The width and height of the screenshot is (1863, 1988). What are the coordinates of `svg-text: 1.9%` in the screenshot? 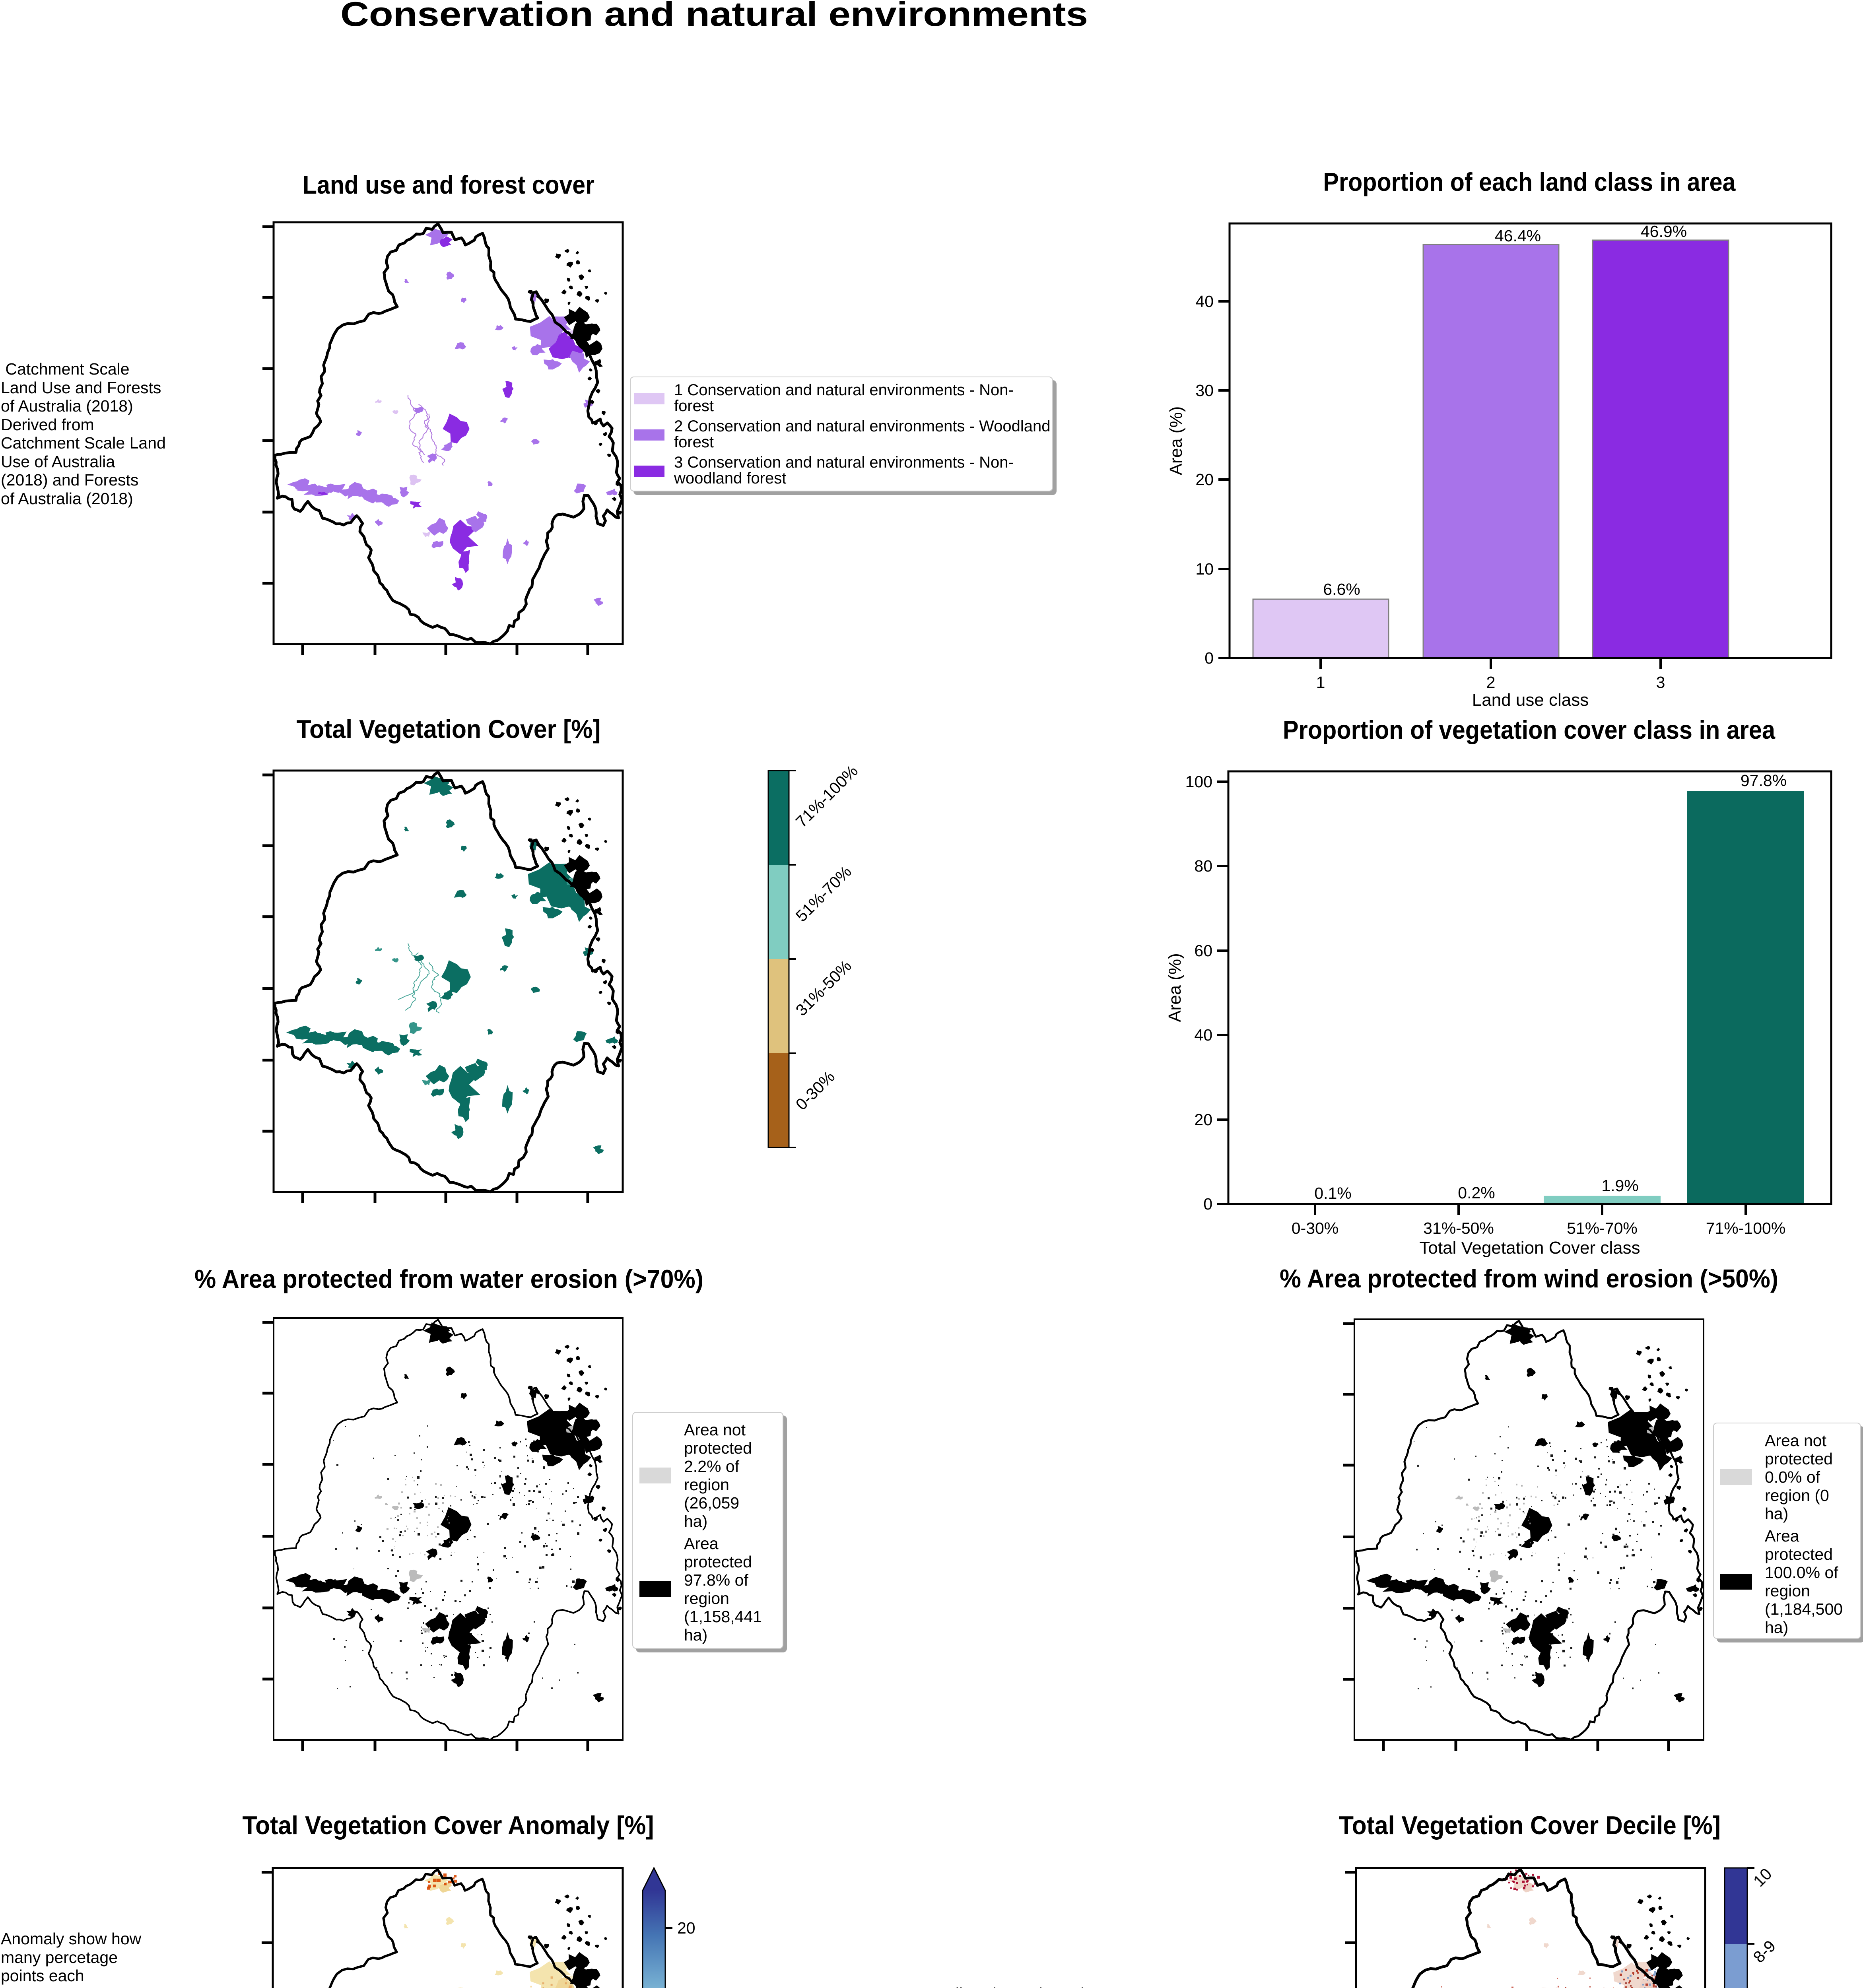 It's located at (1619, 1185).